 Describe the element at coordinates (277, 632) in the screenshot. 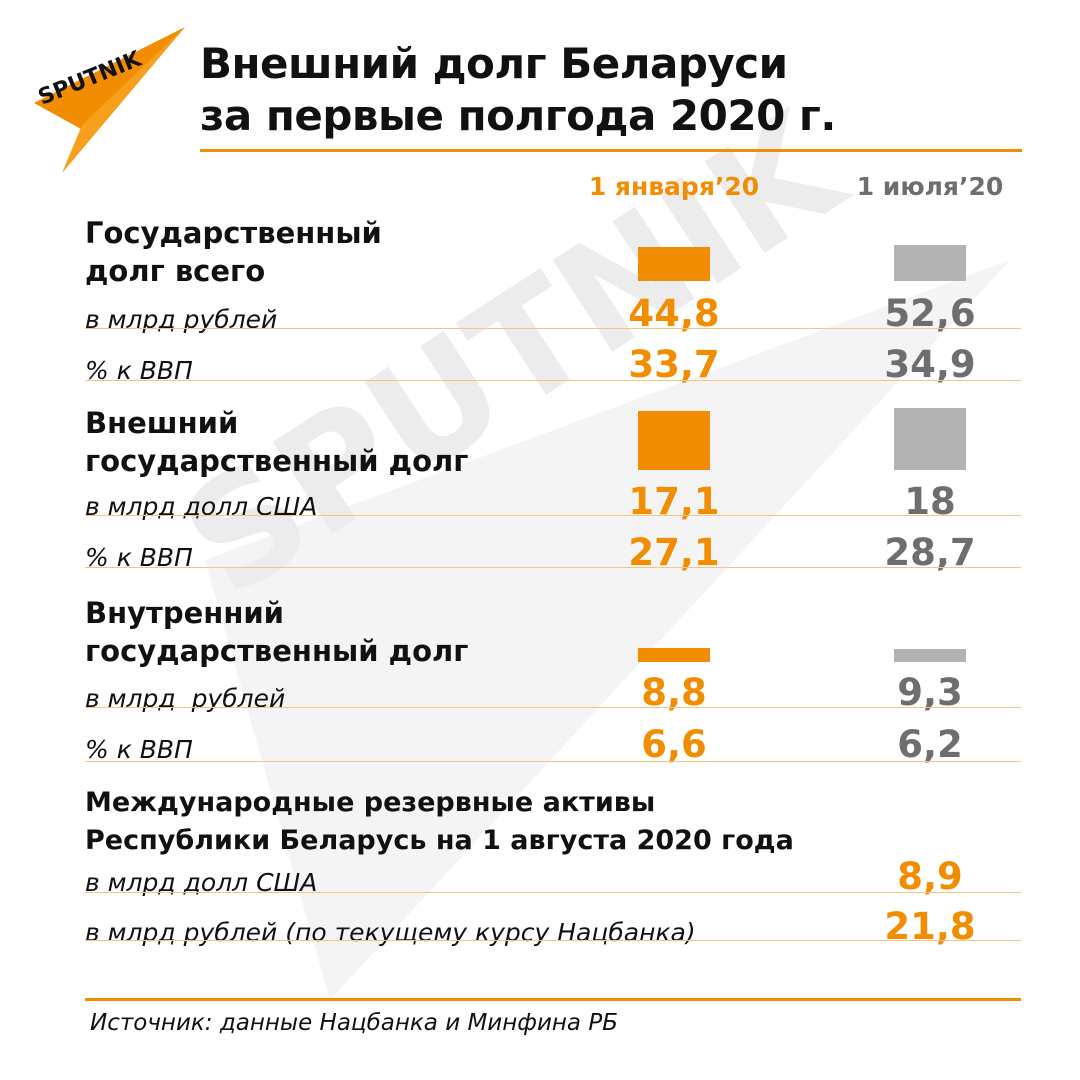

I see `section-title-internal: Внутренний государственный долг` at that location.